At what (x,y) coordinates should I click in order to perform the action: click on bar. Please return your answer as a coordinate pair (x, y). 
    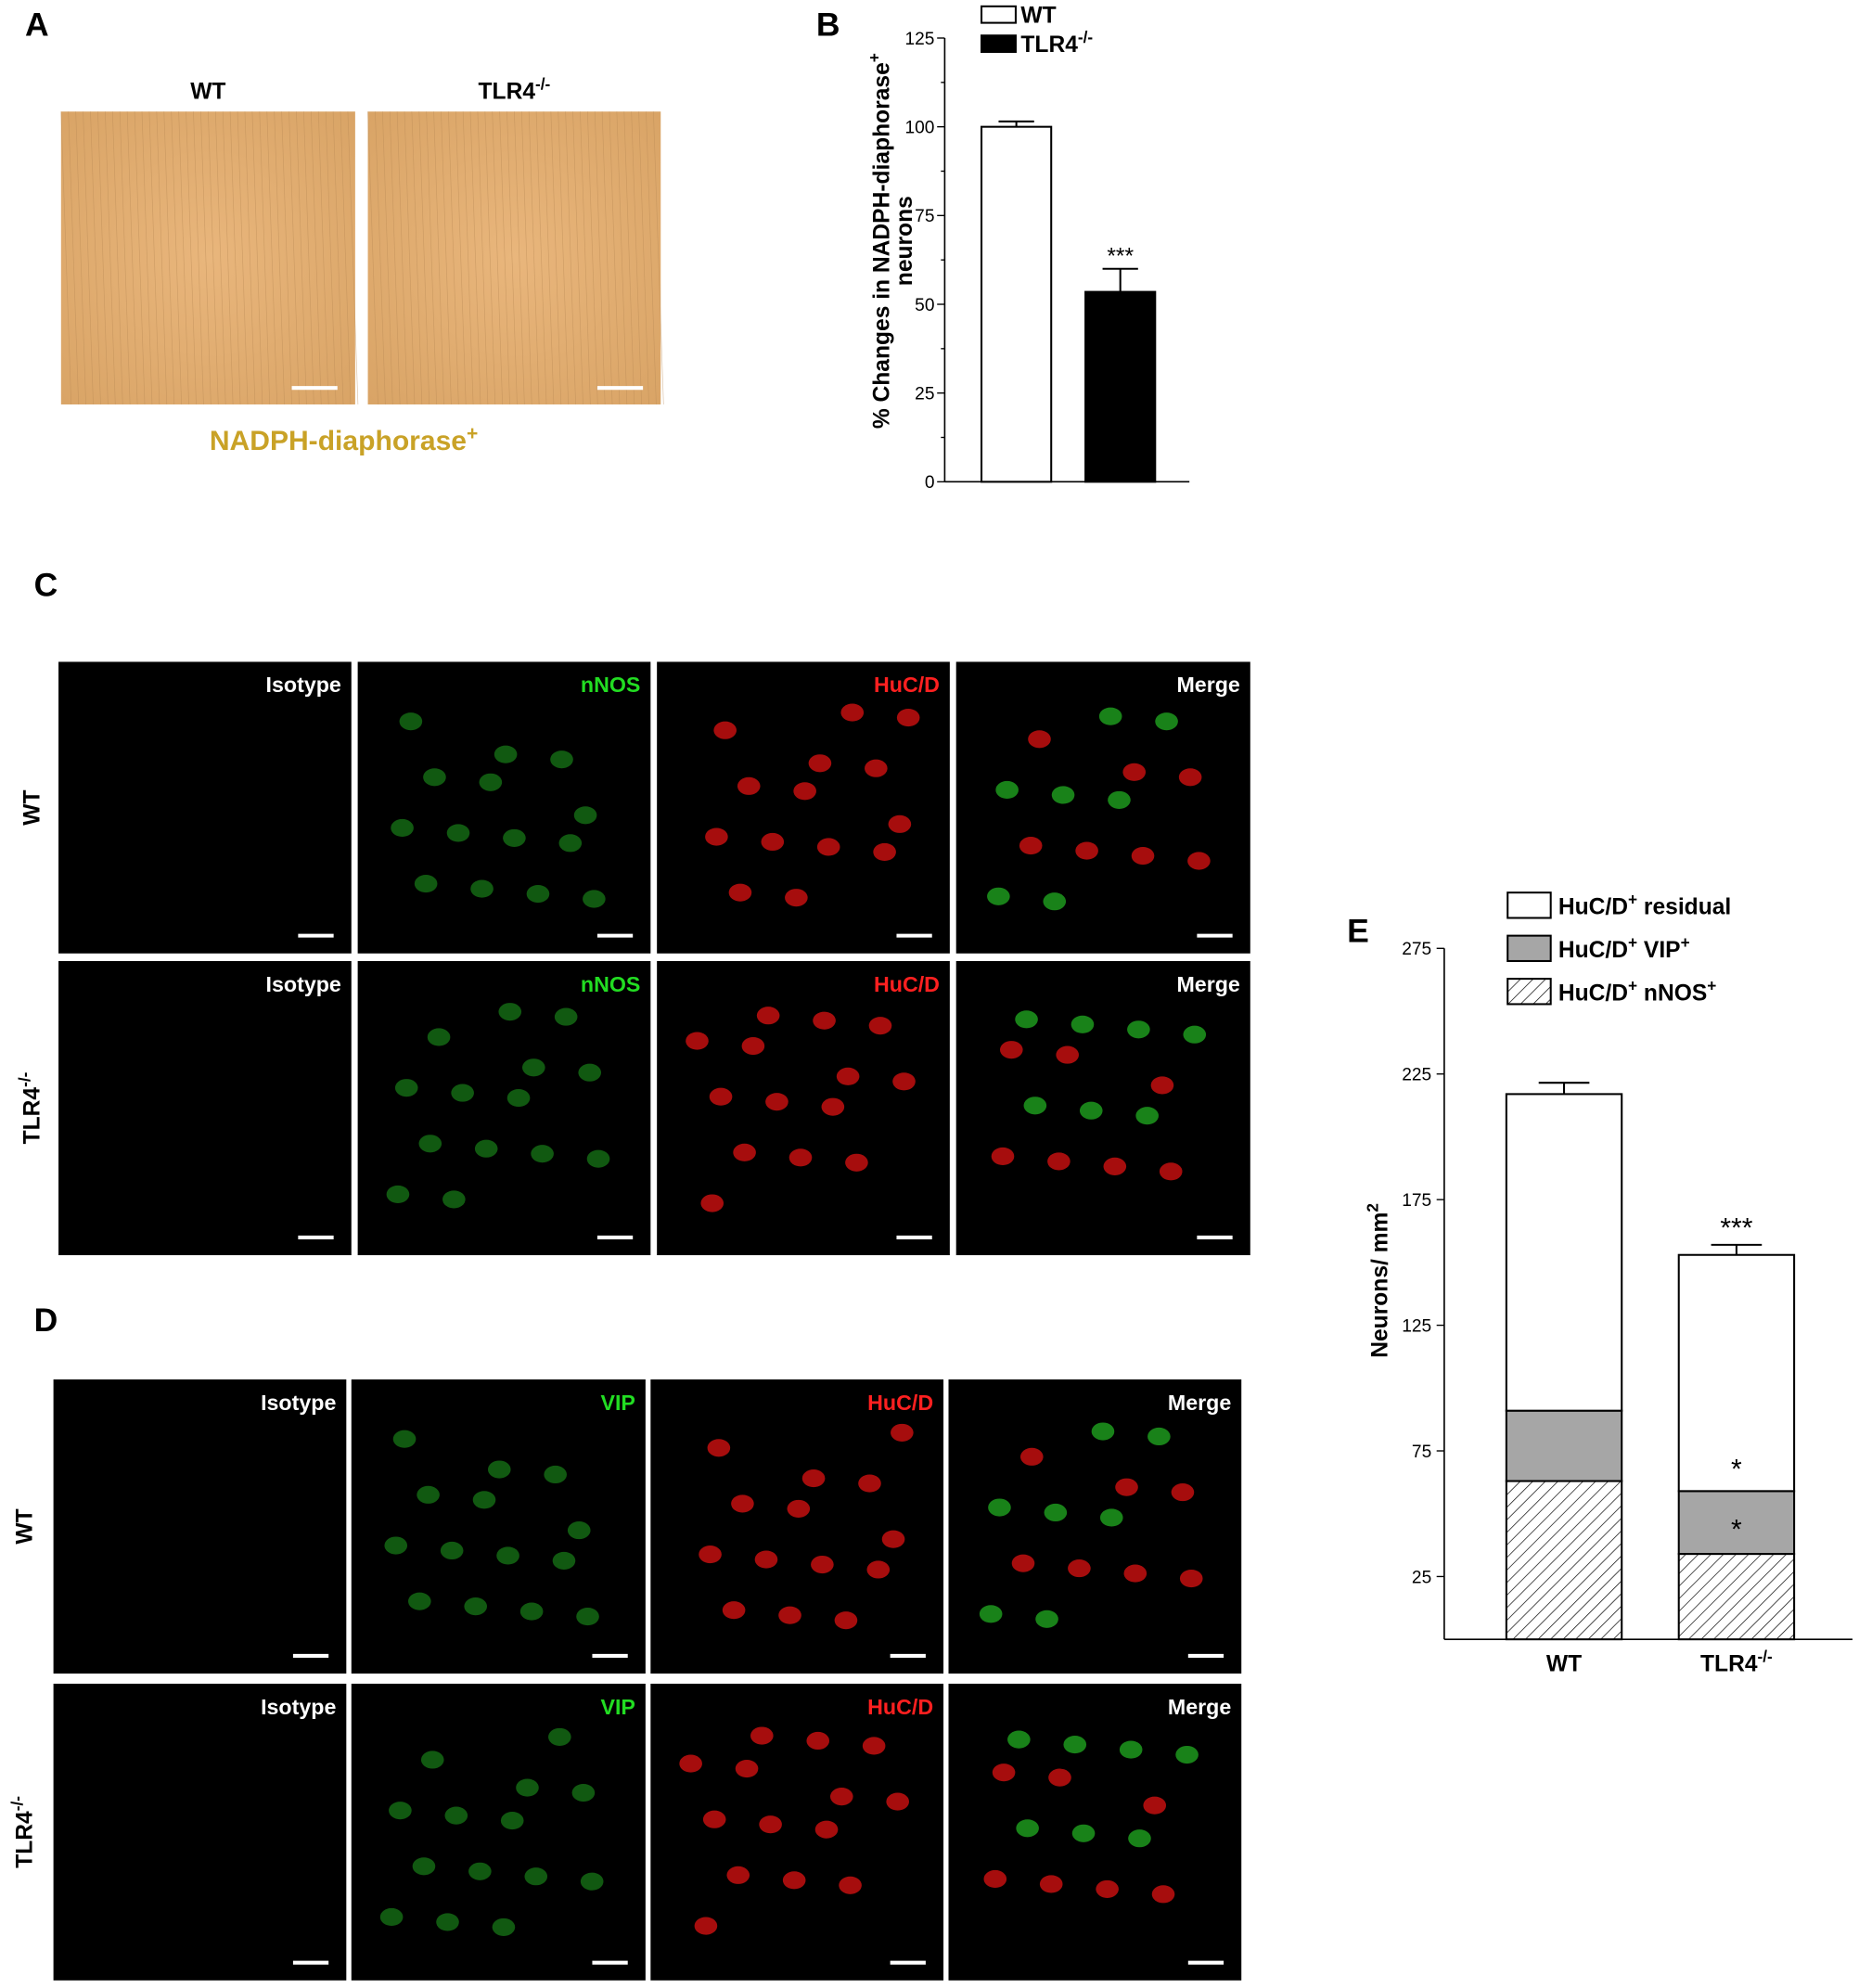
    Looking at the image, I should click on (1017, 304).